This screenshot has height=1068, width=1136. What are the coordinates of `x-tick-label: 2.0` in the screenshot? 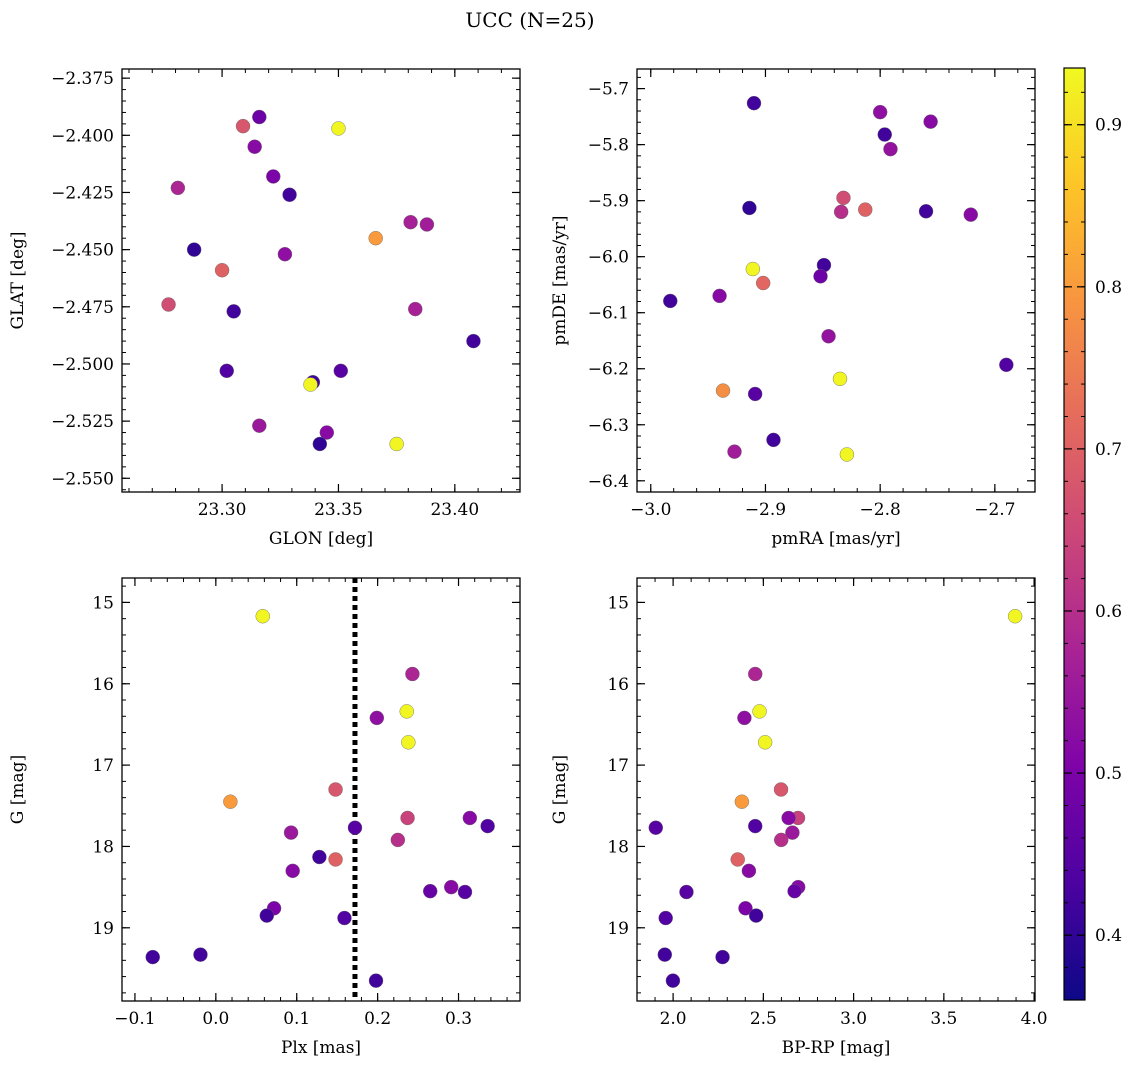 It's located at (673, 1019).